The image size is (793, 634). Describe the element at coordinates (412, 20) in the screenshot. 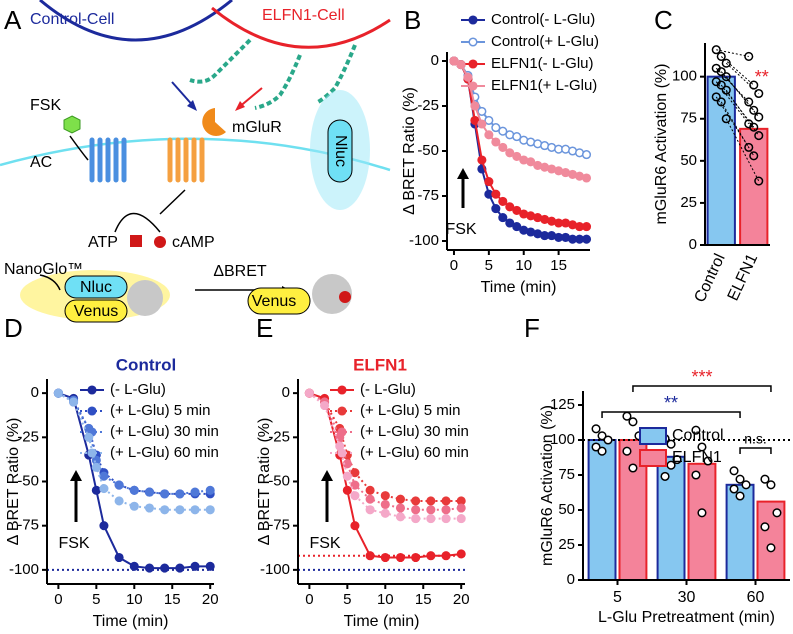

I see `panel-label: B` at that location.